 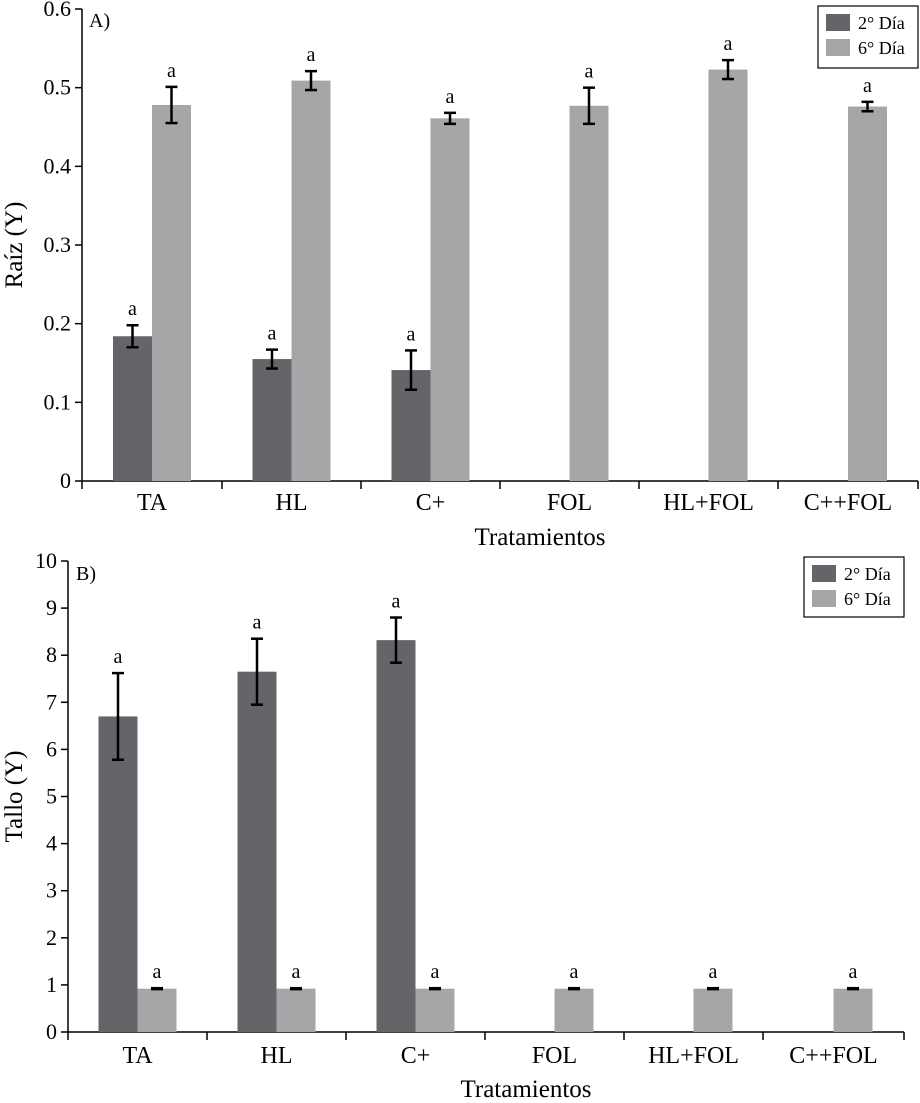 I want to click on y-tick-label: 0.5, so click(x=58, y=87).